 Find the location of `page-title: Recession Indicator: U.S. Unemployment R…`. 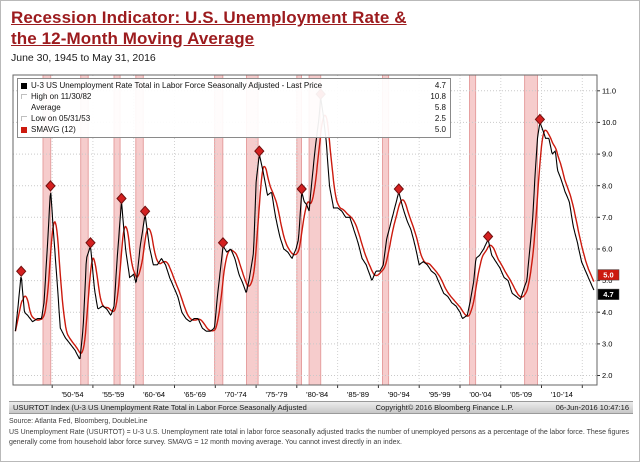

page-title: Recession Indicator: U.S. Unemployment R… is located at coordinates (319, 28).